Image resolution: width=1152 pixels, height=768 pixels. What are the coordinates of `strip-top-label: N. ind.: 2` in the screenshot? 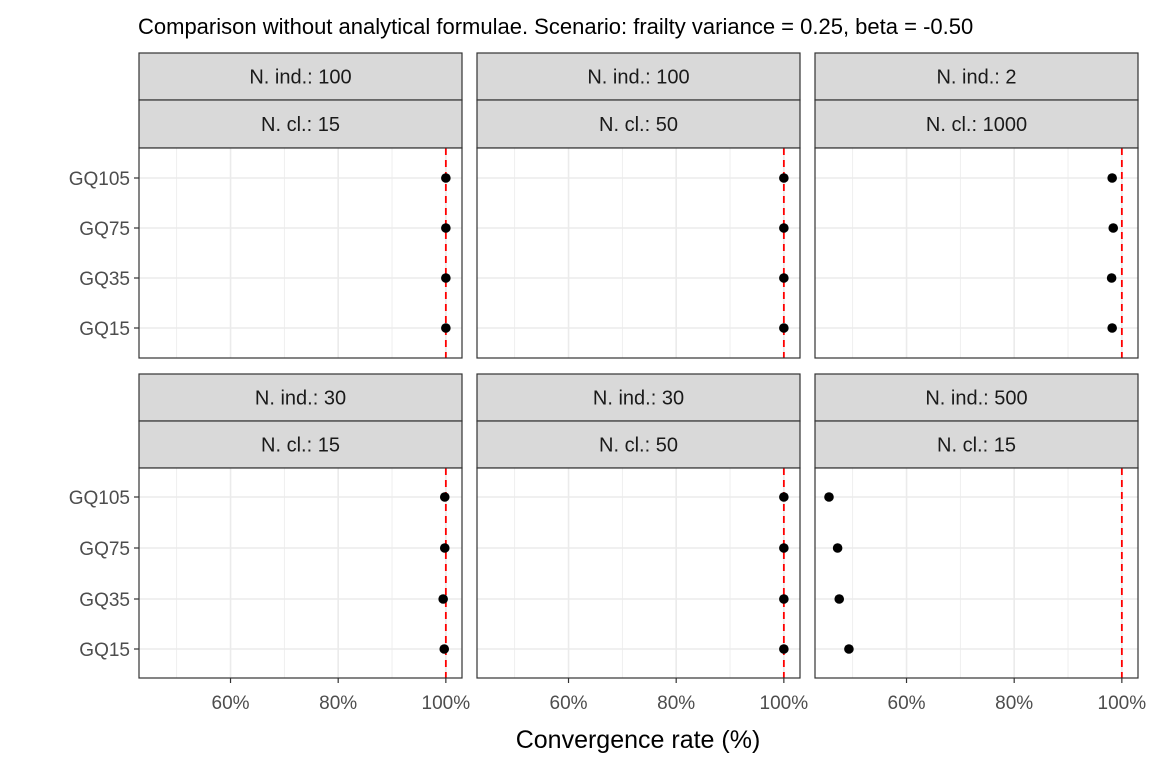 It's located at (976, 78).